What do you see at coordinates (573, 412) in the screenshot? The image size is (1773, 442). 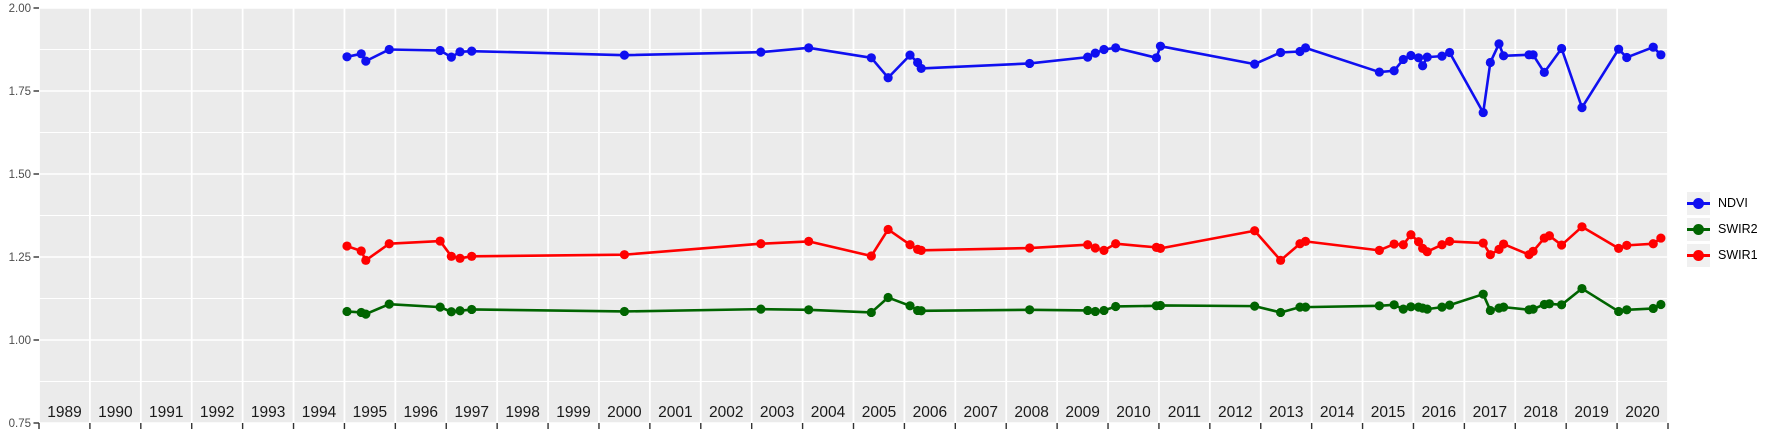 I see `x-year-label: 1999` at bounding box center [573, 412].